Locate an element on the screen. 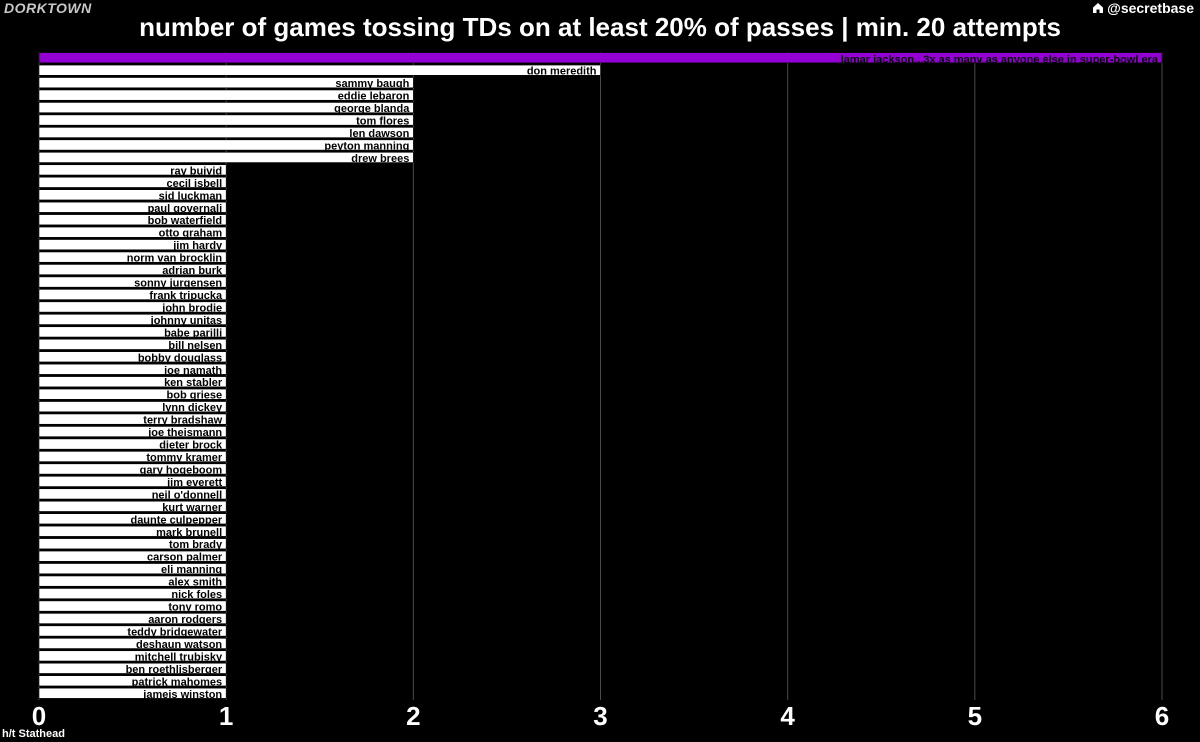 The width and height of the screenshot is (1200, 742). social-handle: @secretbase is located at coordinates (1143, 8).